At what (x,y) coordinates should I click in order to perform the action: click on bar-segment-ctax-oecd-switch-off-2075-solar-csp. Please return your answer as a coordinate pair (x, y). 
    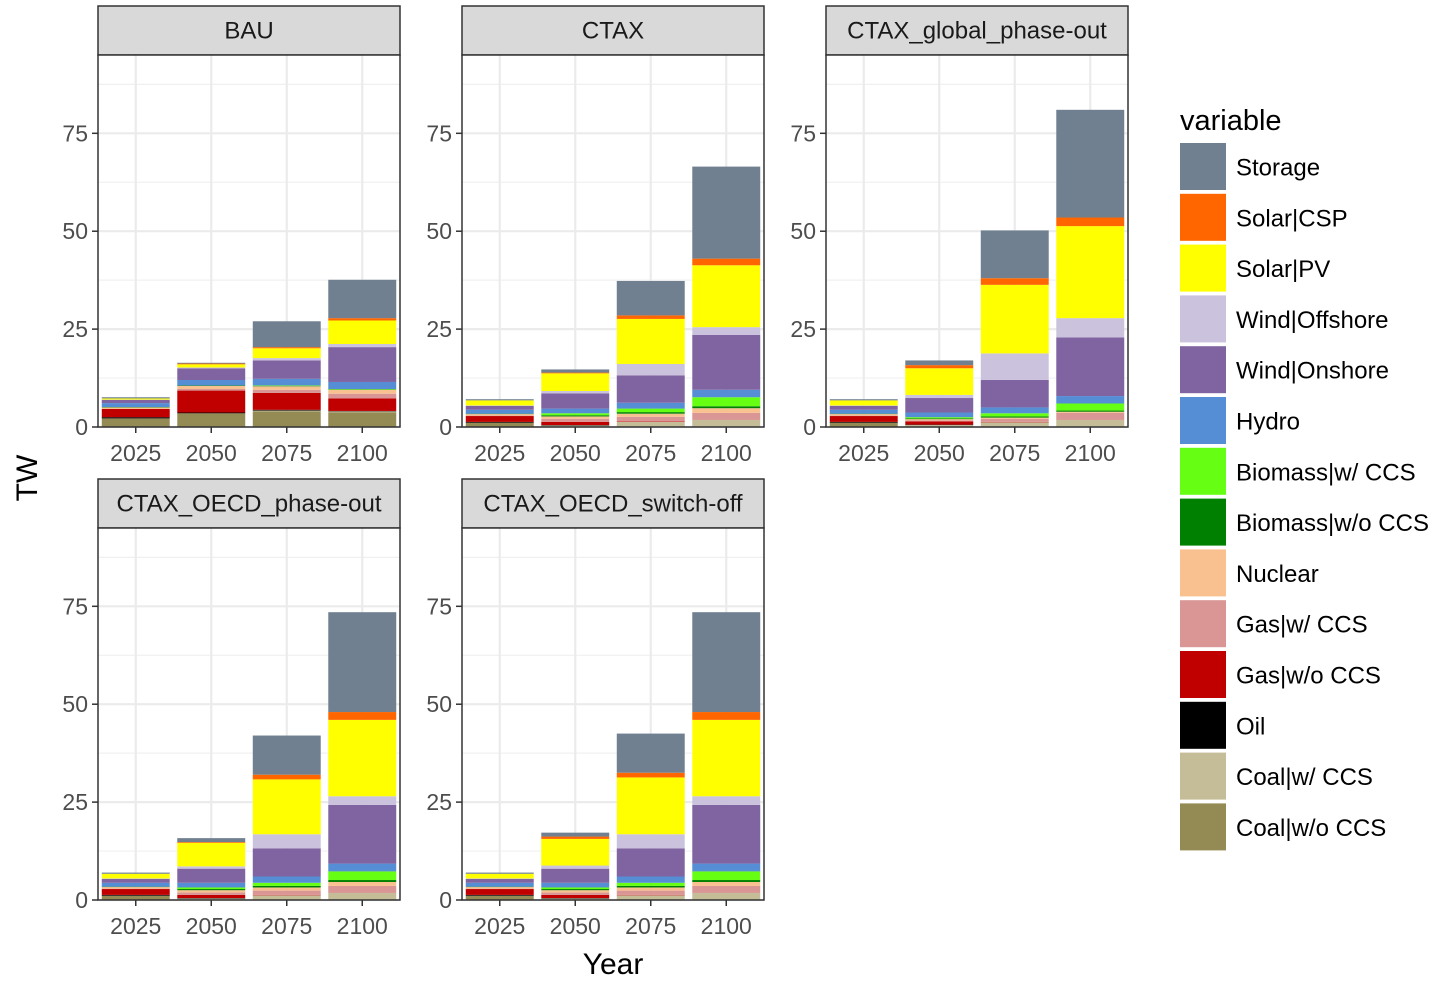
    Looking at the image, I should click on (650, 775).